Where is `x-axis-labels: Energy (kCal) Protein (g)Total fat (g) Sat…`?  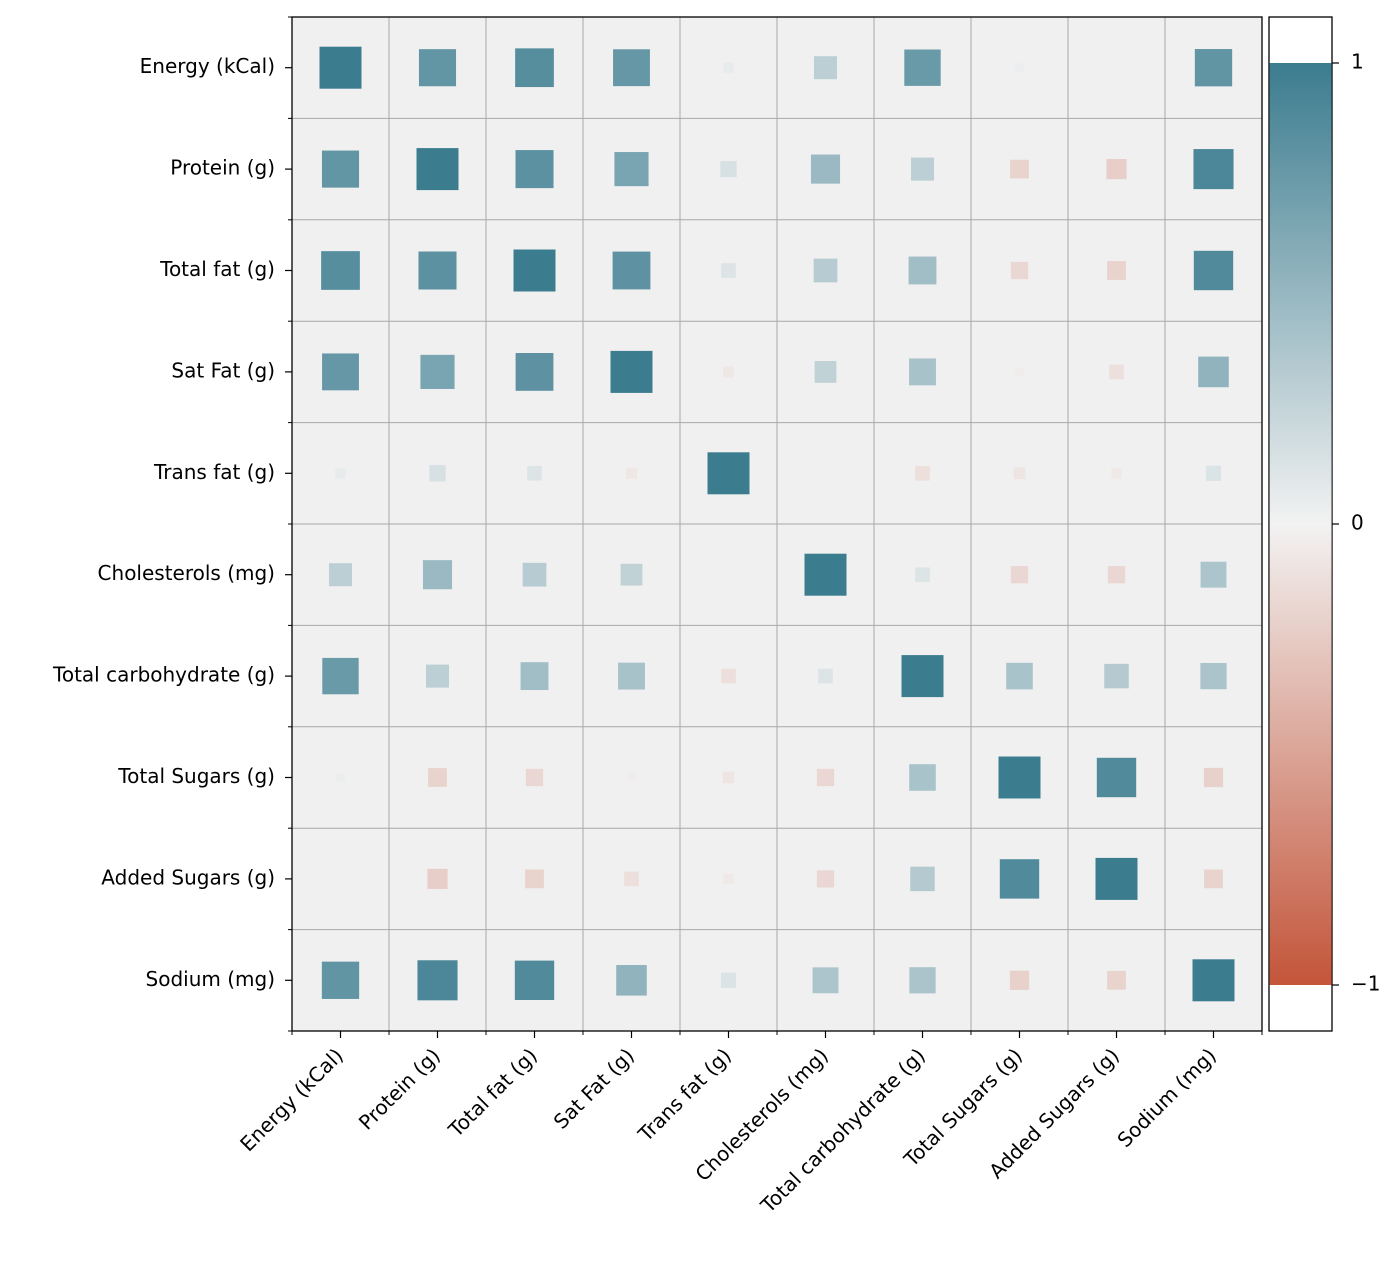 x-axis-labels: Energy (kCal) Protein (g)Total fat (g) Sat… is located at coordinates (728, 1130).